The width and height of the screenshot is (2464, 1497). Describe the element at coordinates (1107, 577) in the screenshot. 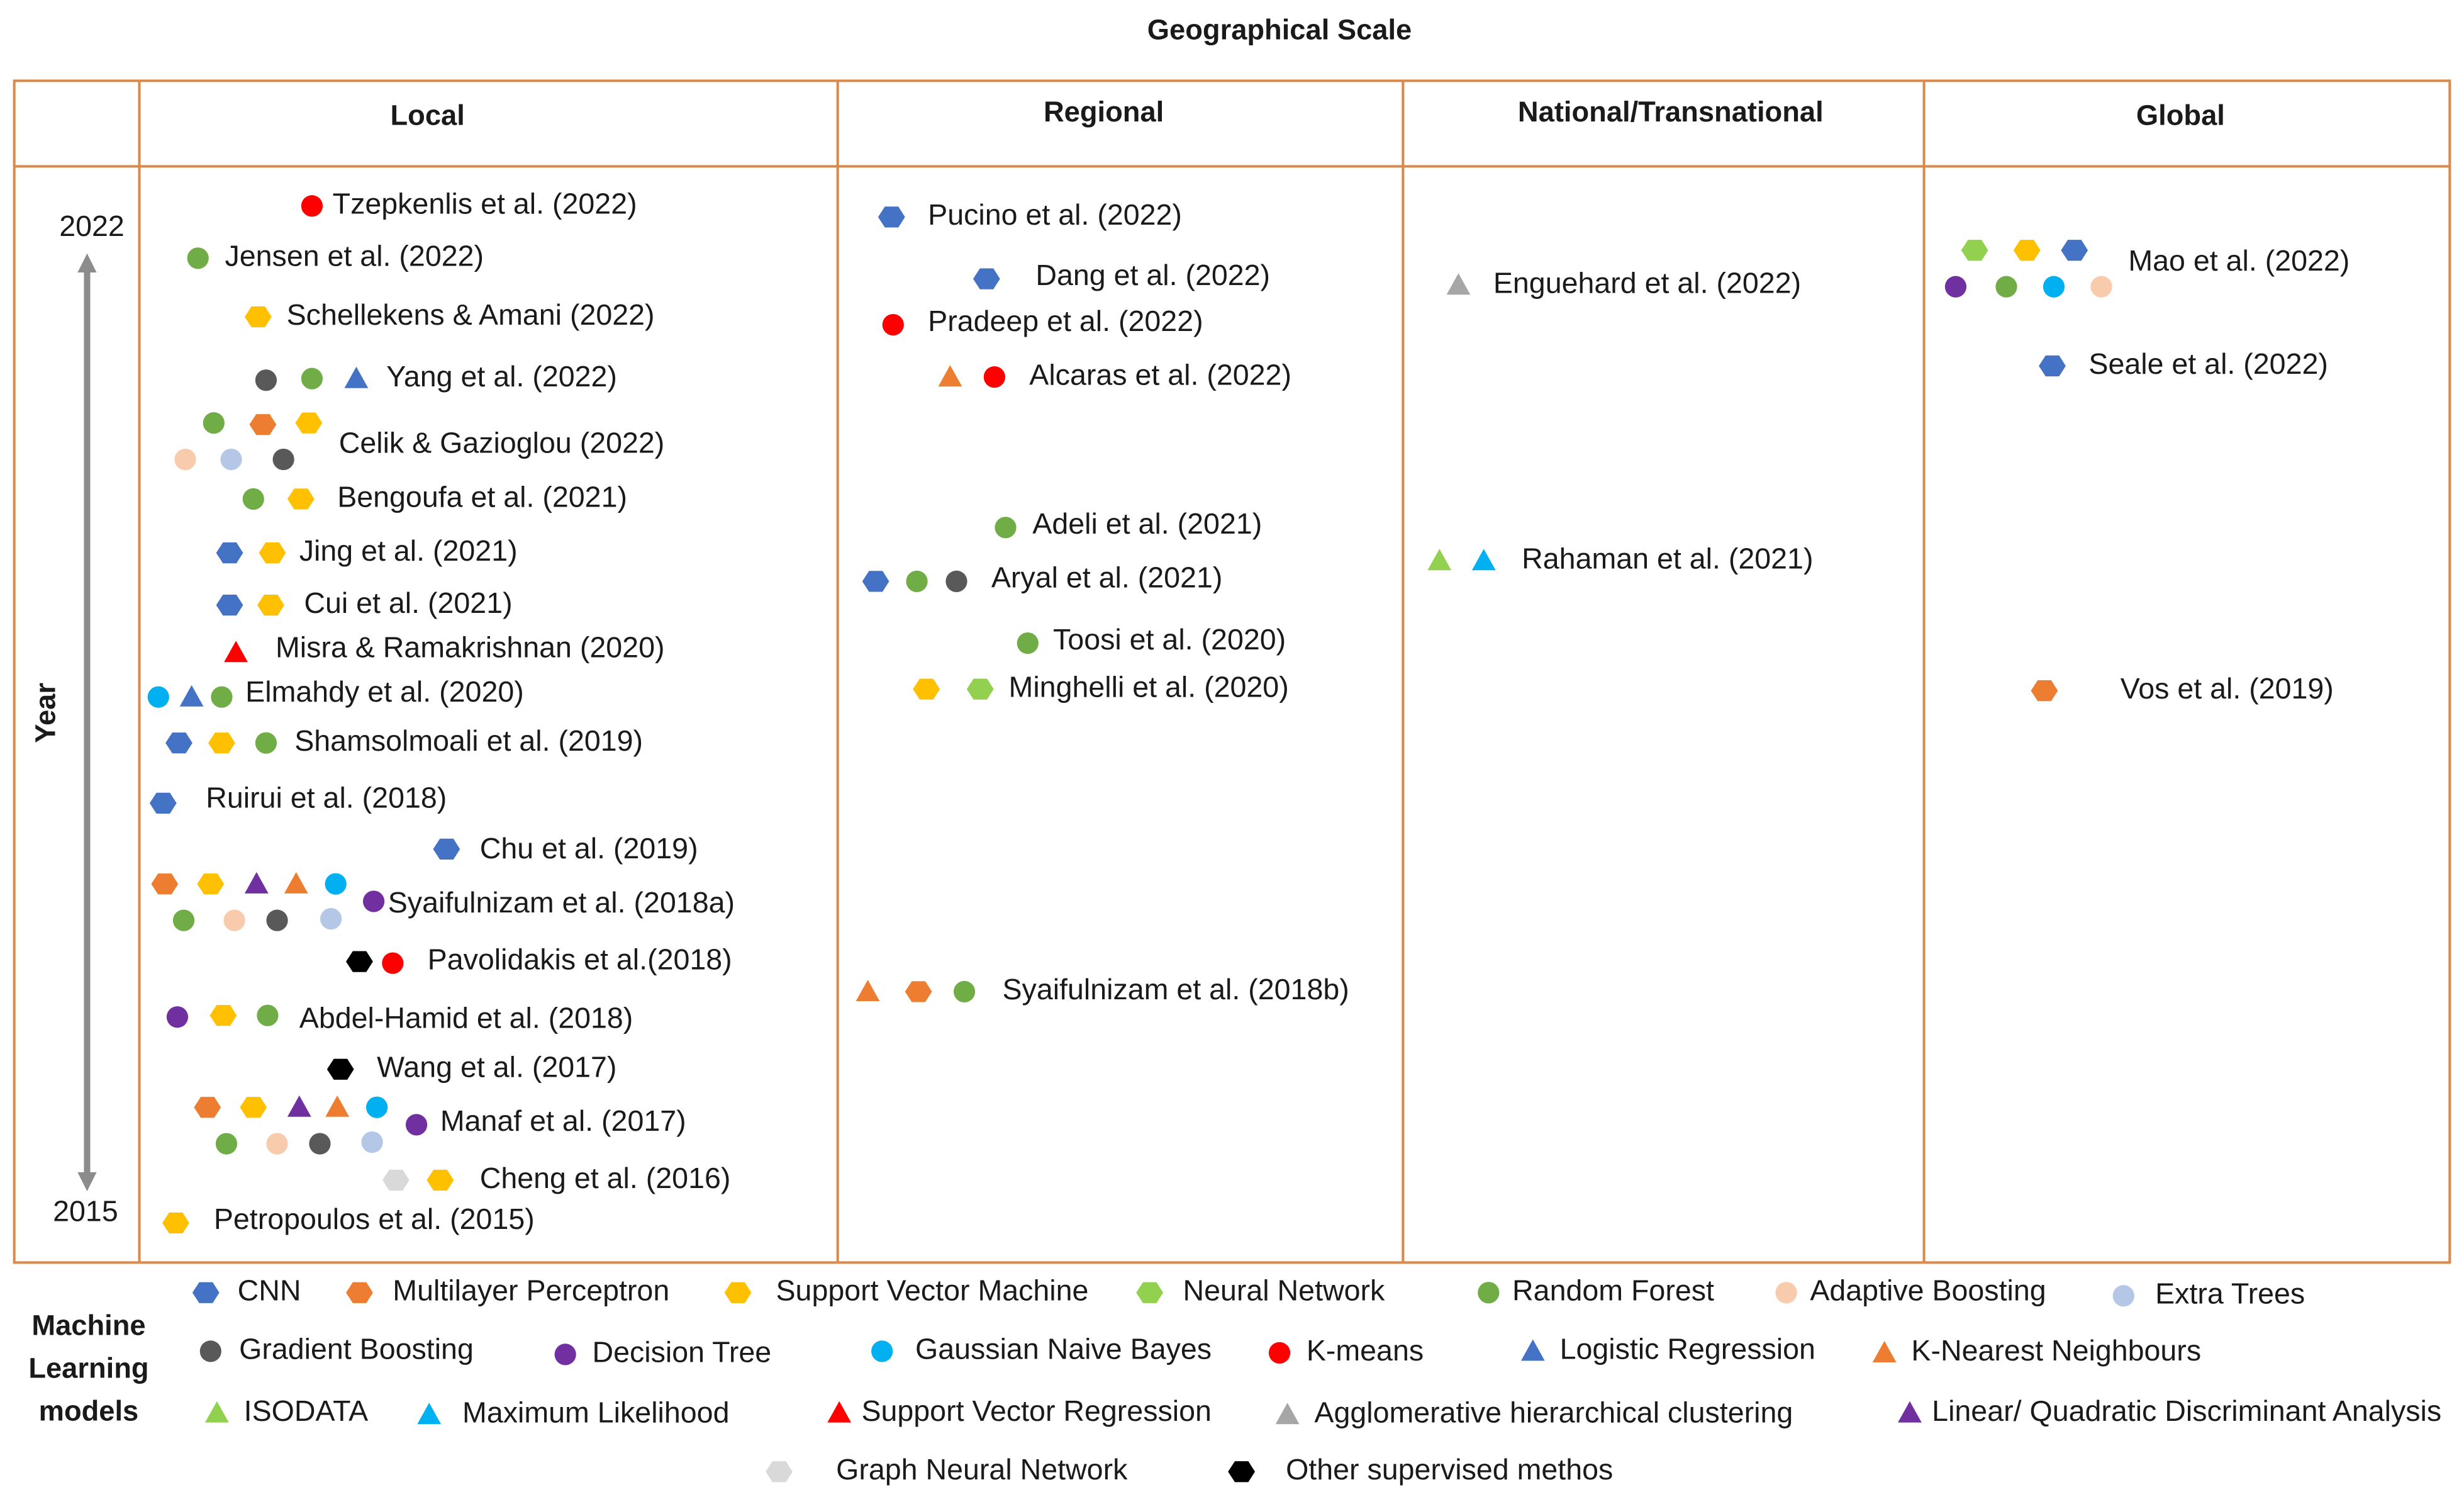

I see `study-label: Aryal et al. (2021)` at that location.